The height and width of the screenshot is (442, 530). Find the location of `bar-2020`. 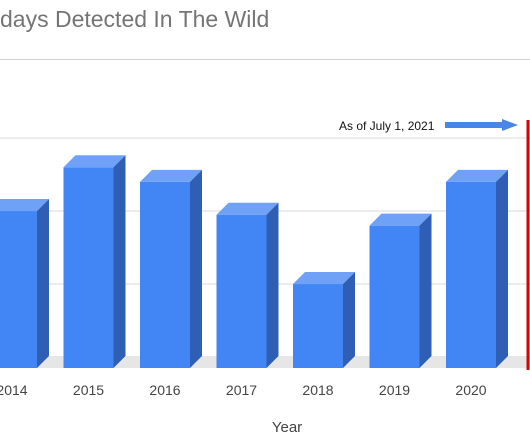

bar-2020 is located at coordinates (477, 268).